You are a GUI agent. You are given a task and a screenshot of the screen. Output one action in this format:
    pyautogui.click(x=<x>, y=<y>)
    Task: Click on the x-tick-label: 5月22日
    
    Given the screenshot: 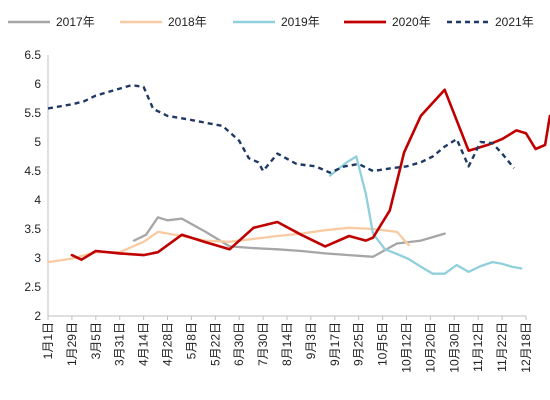 What is the action you would take?
    pyautogui.click(x=215, y=344)
    